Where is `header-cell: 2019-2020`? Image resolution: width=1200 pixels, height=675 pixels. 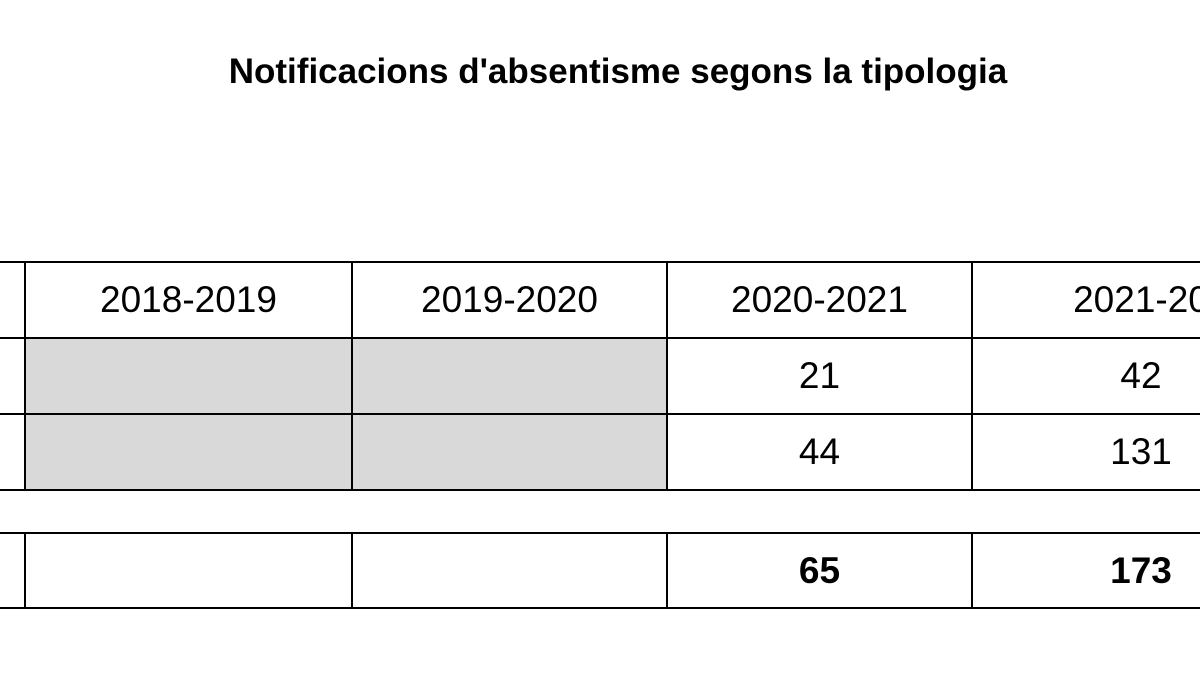 header-cell: 2019-2020 is located at coordinates (509, 300).